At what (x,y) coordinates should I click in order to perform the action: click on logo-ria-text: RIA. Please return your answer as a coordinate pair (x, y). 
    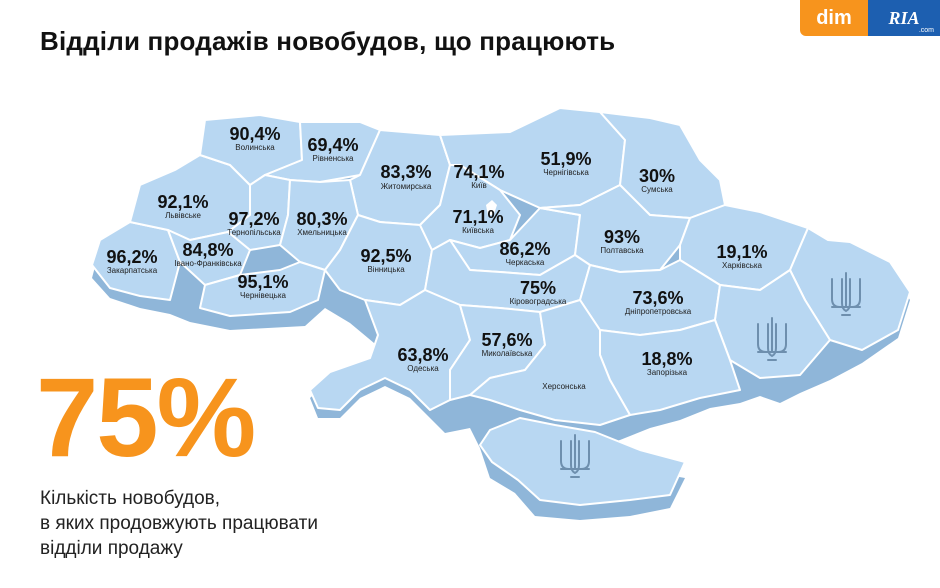
    Looking at the image, I should click on (904, 17).